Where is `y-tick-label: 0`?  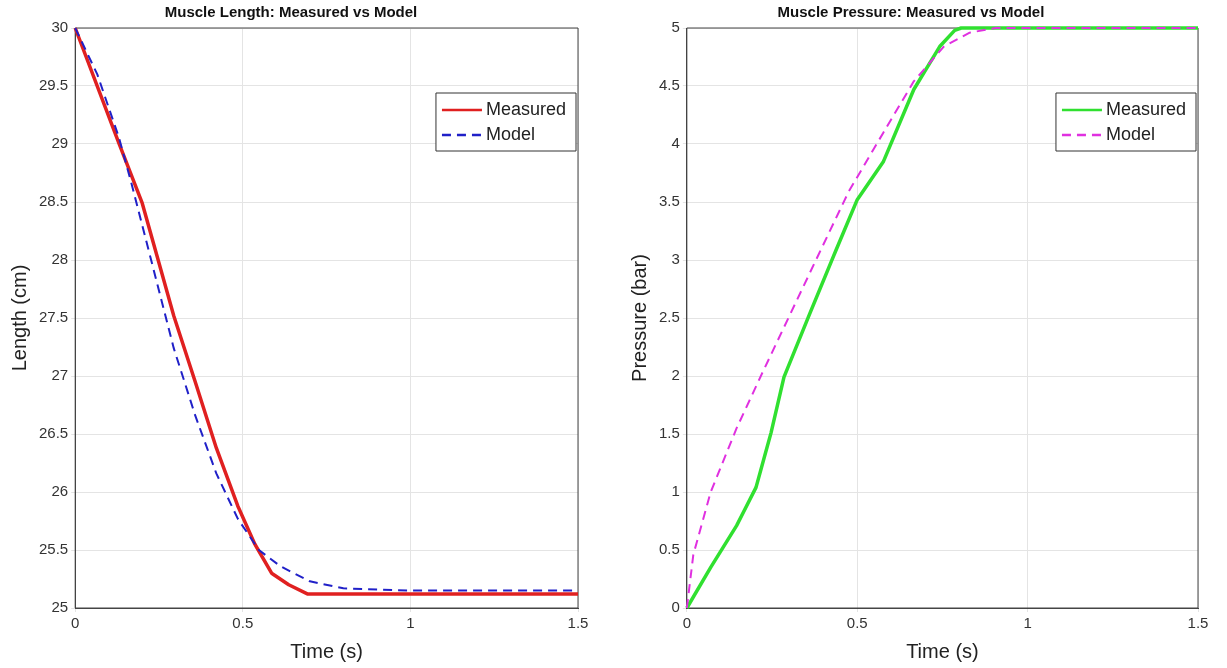 y-tick-label: 0 is located at coordinates (675, 607).